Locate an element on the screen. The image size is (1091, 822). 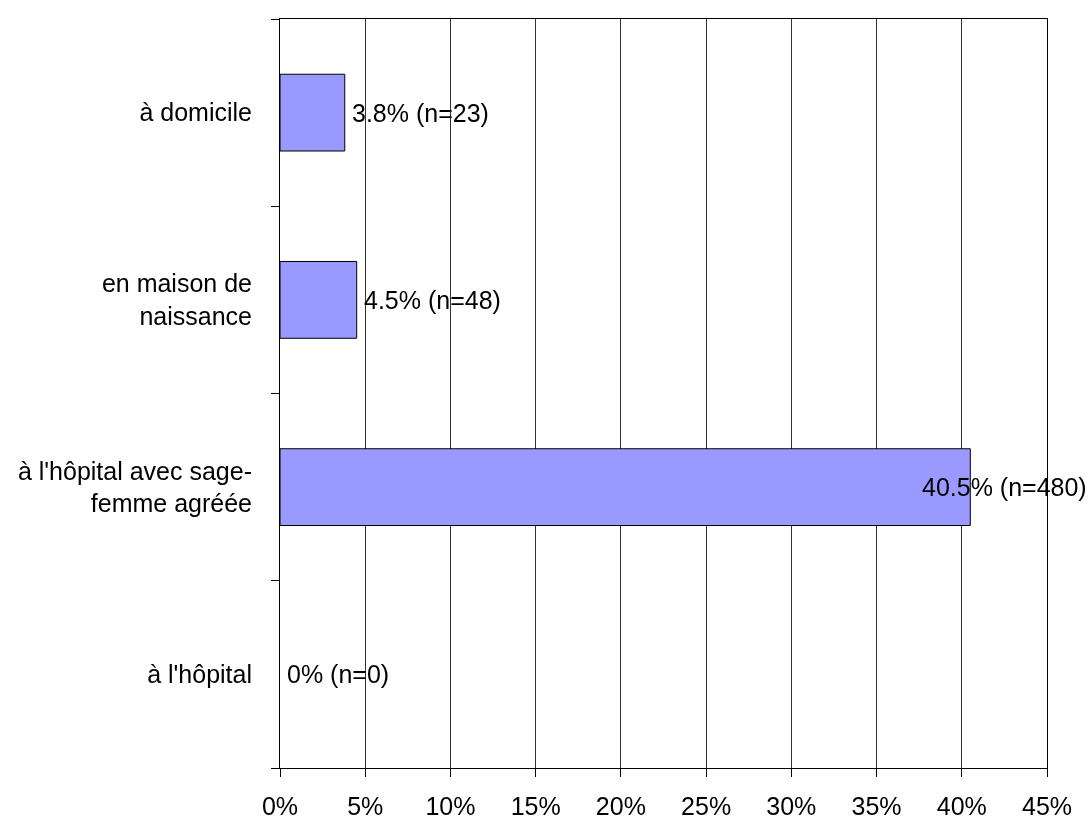
x-tick-label: 10% is located at coordinates (450, 806).